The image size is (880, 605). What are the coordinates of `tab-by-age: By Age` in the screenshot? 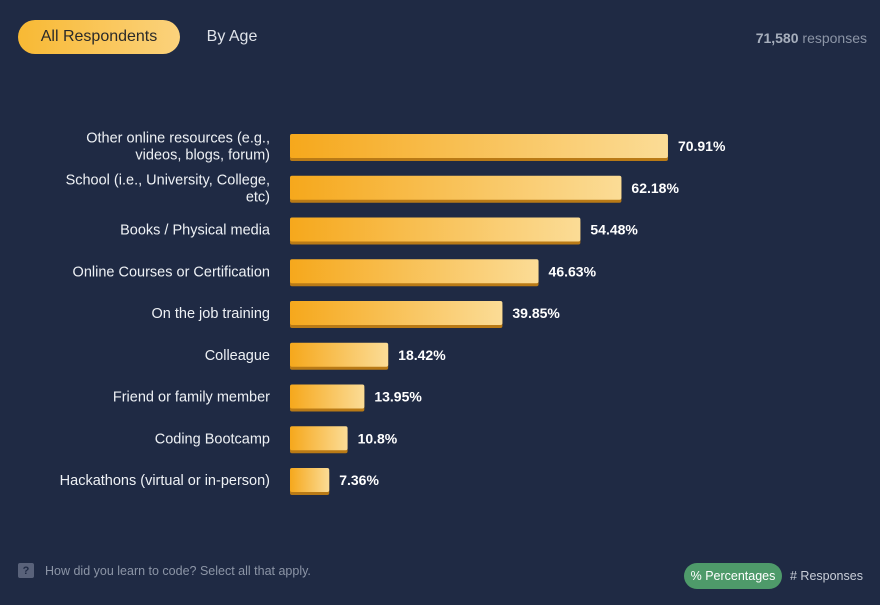 It's located at (232, 37).